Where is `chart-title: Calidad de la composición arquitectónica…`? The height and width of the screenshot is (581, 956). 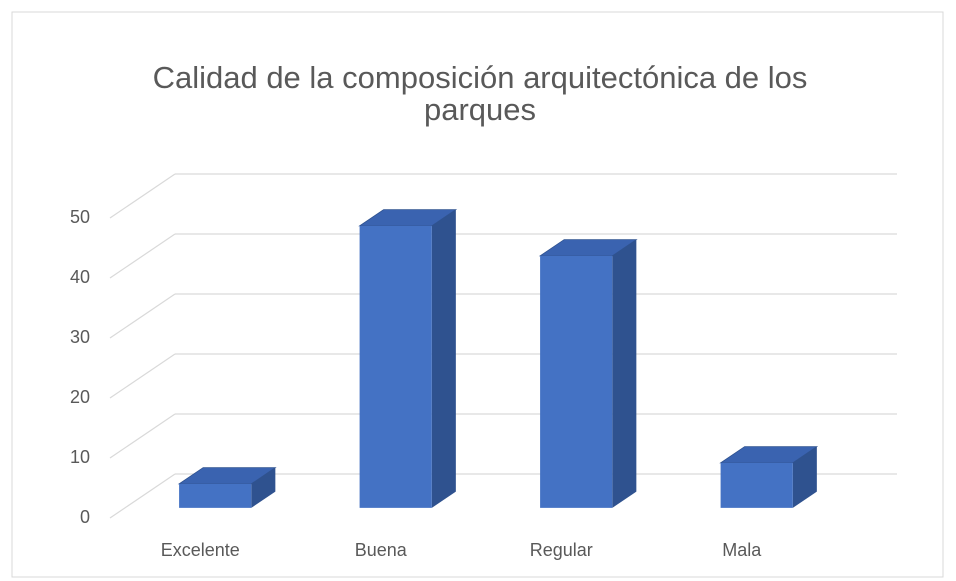
chart-title: Calidad de la composición arquitectónica… is located at coordinates (480, 77).